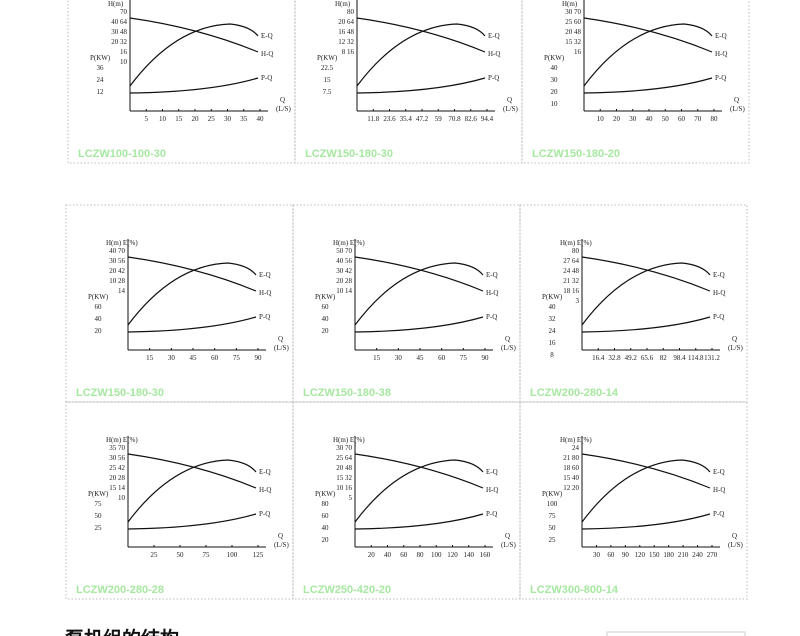 The width and height of the screenshot is (800, 636). Describe the element at coordinates (631, 358) in the screenshot. I see `x-tick-label: 49.2` at that location.